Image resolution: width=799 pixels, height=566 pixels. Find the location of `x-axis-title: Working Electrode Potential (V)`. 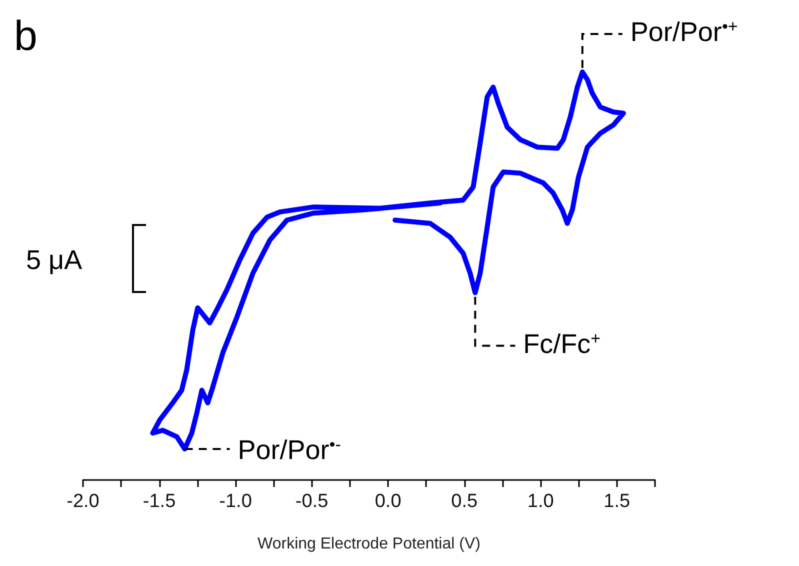

x-axis-title: Working Electrode Potential (V) is located at coordinates (369, 544).